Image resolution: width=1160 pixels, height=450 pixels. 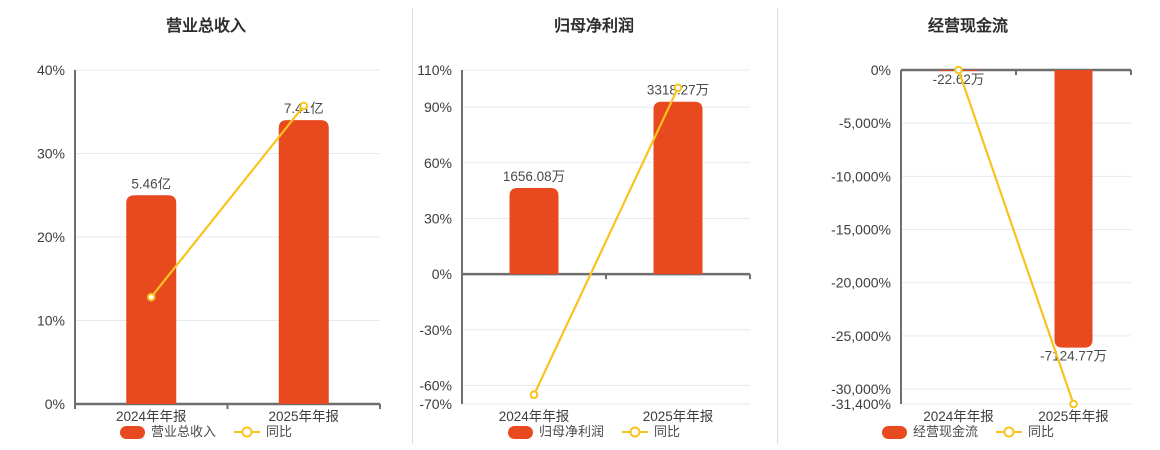 I want to click on y-axis-tick-label: -70%, so click(x=435, y=404).